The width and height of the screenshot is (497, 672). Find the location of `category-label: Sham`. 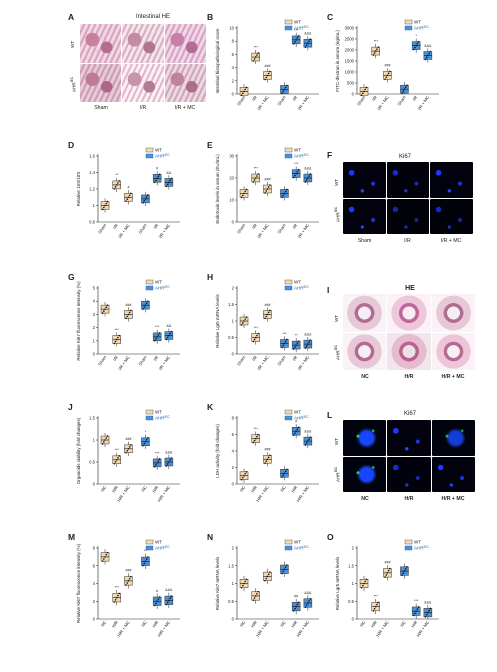

category-label: Sham is located at coordinates (281, 100).